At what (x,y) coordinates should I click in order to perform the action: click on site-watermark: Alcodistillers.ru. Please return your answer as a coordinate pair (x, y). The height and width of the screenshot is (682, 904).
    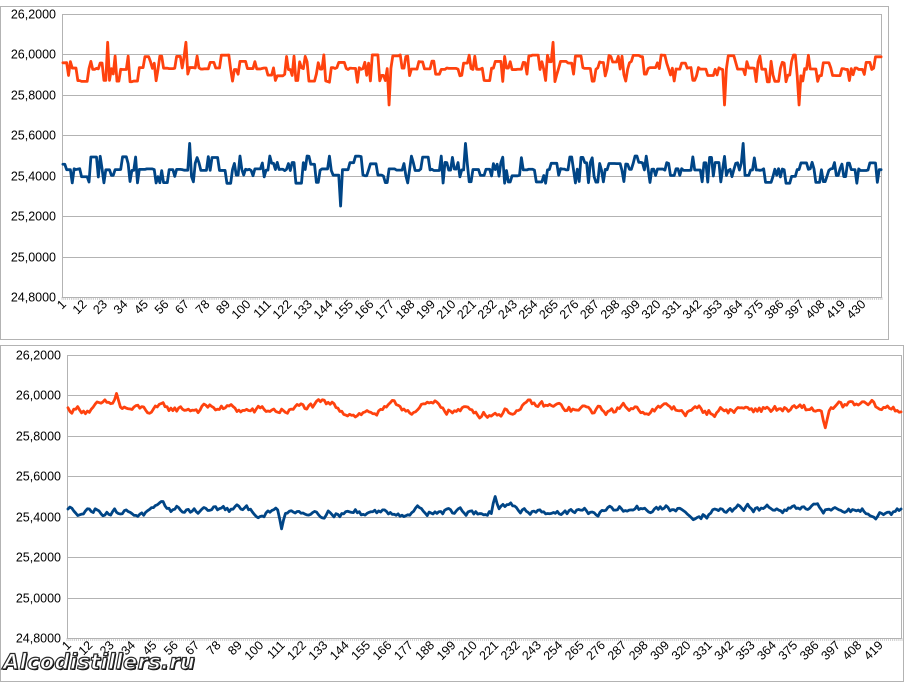
    Looking at the image, I should click on (99, 661).